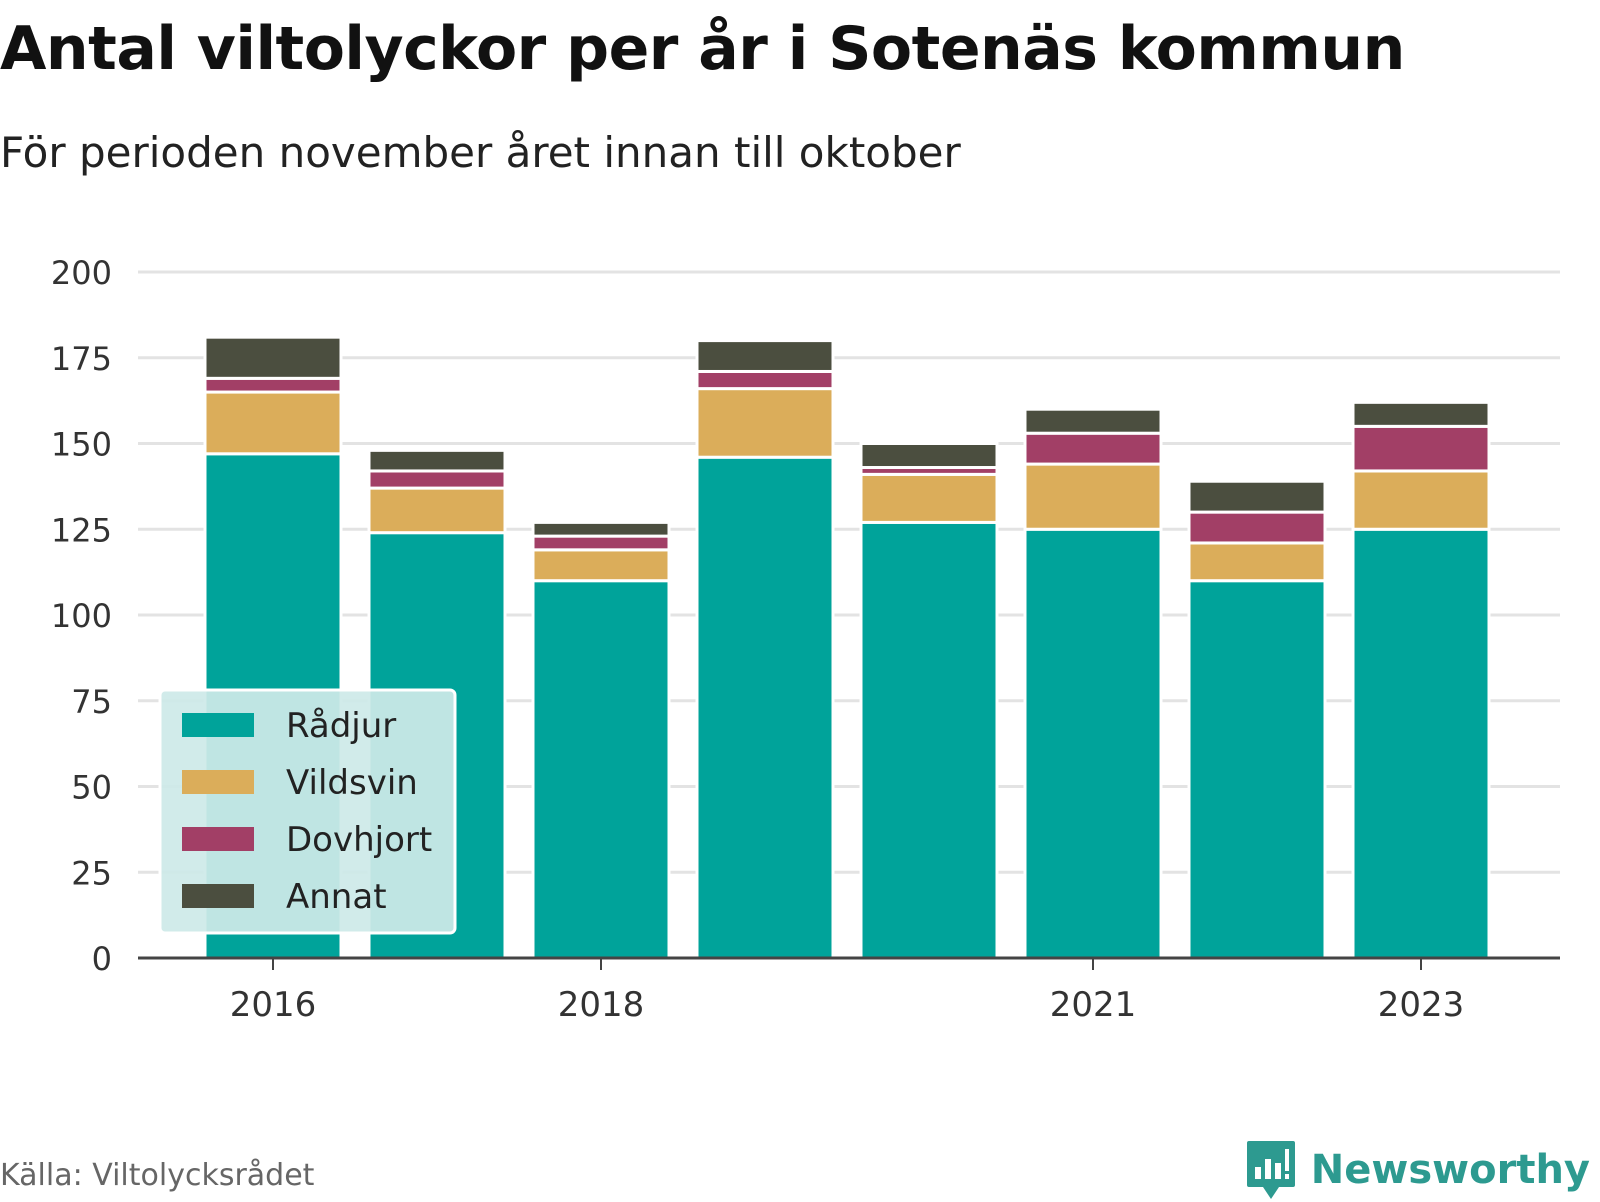 The width and height of the screenshot is (1600, 1202). What do you see at coordinates (1421, 1005) in the screenshot?
I see `x-tick-label: 2023` at bounding box center [1421, 1005].